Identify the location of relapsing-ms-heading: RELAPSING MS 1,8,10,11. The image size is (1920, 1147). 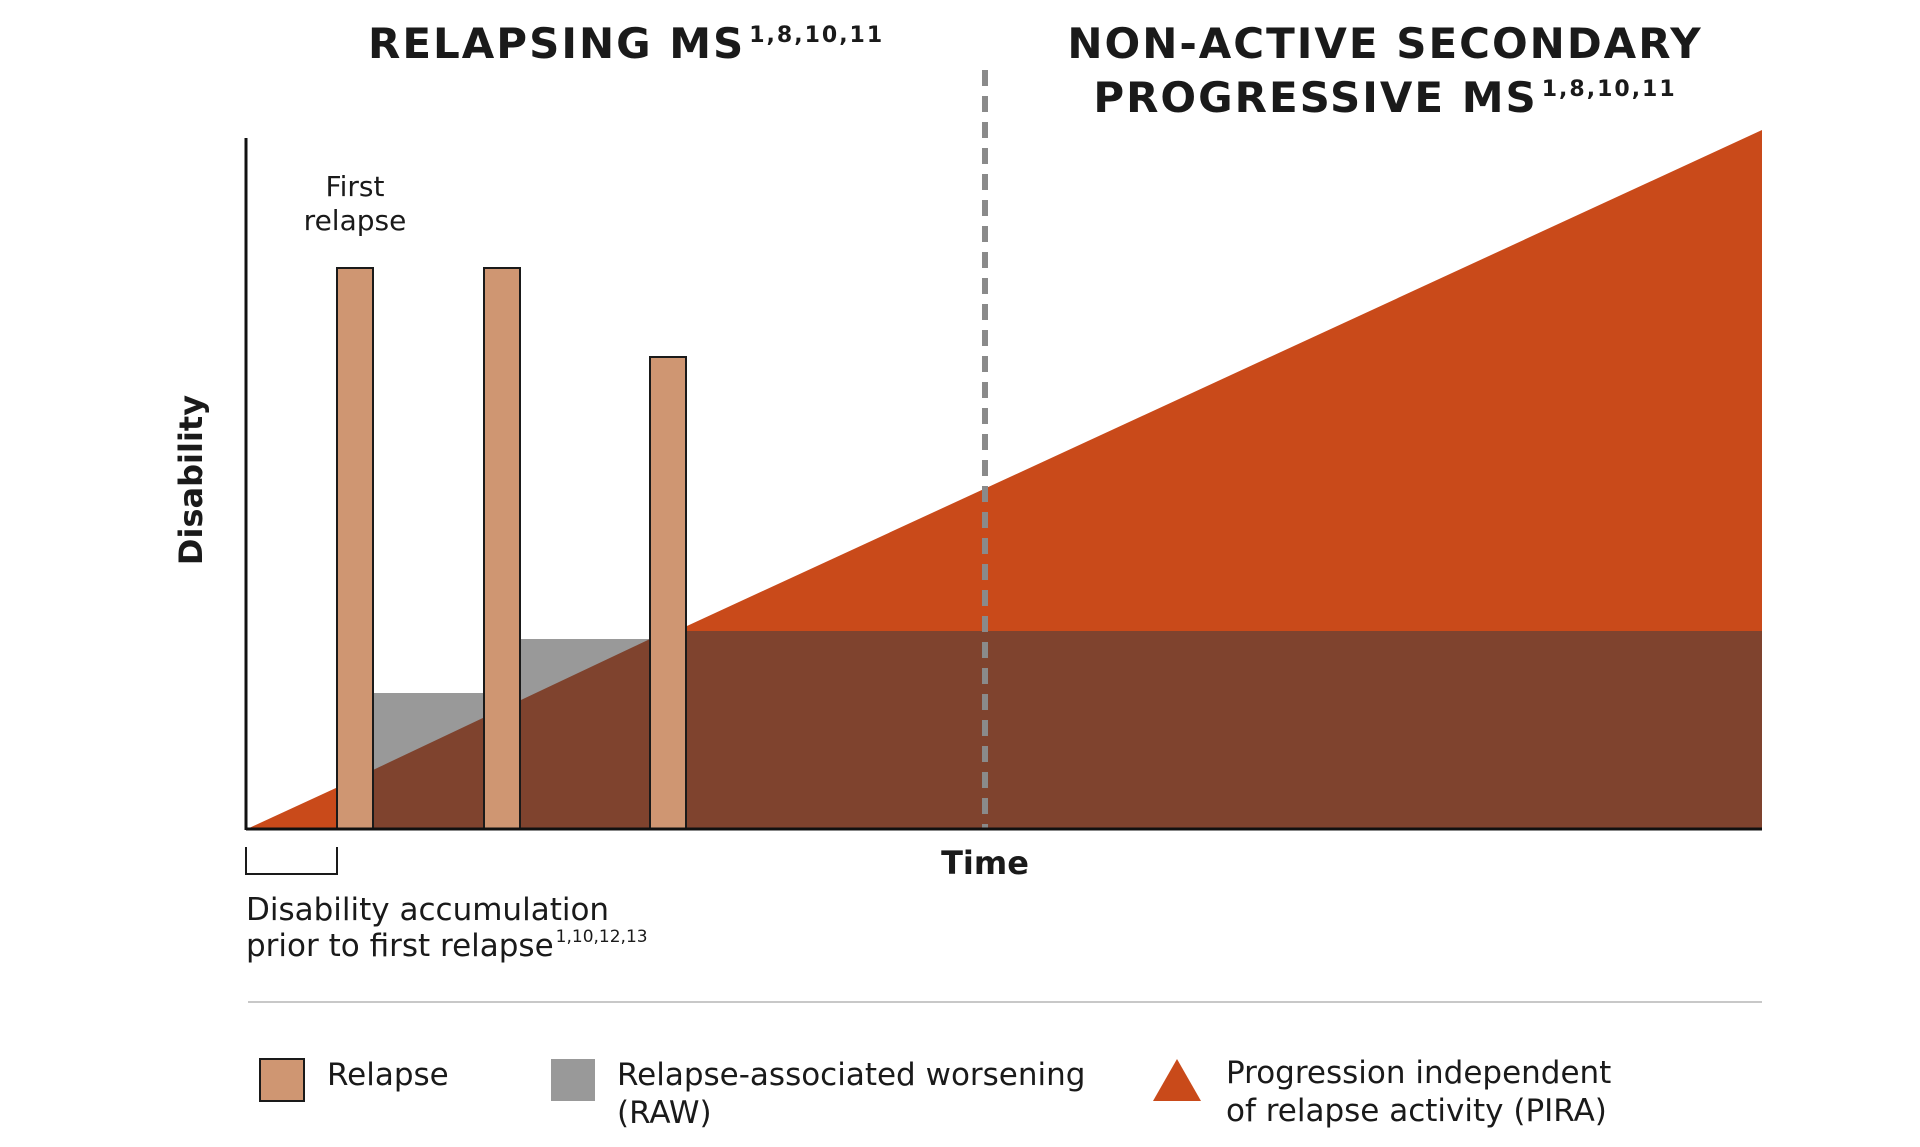
(626, 43).